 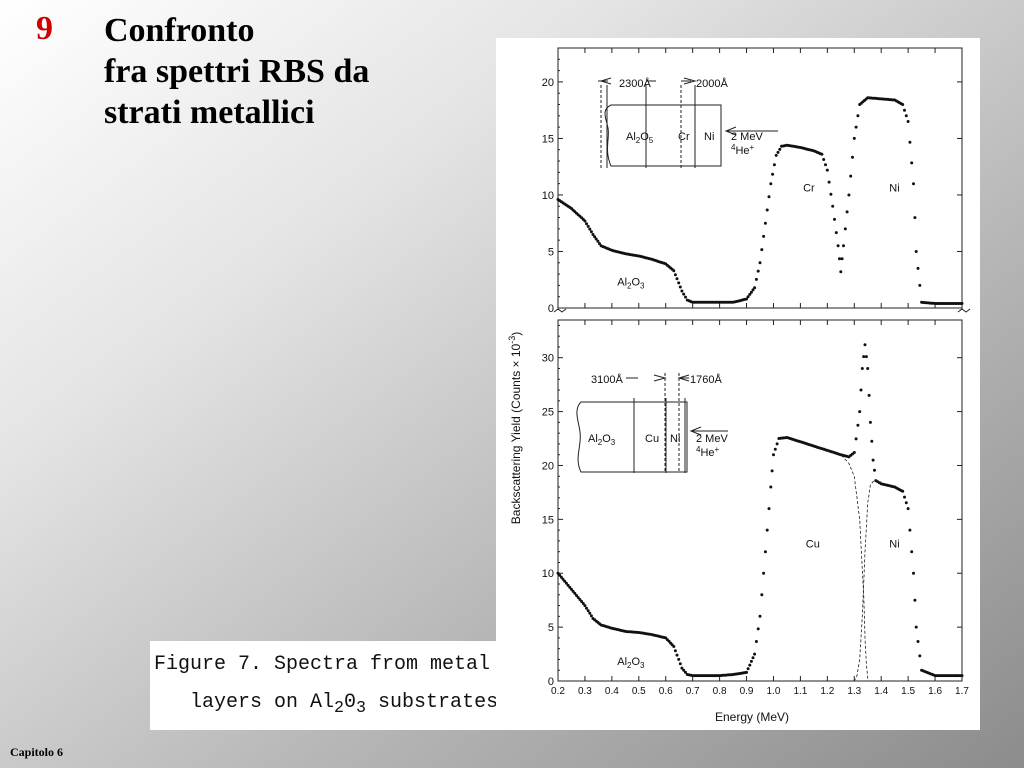 What do you see at coordinates (774, 691) in the screenshot?
I see `x-tick-label: 1.0` at bounding box center [774, 691].